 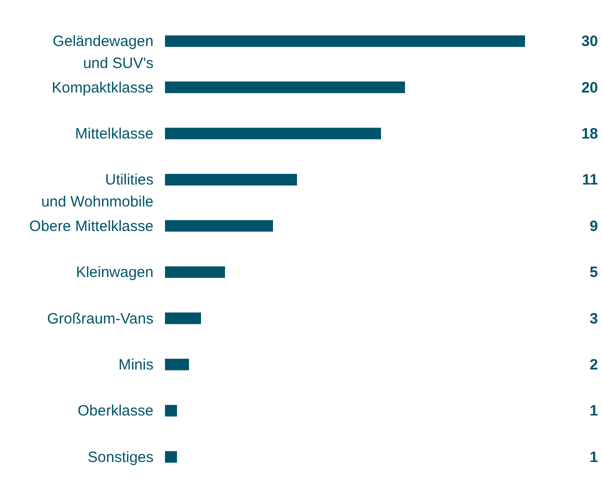 I want to click on y-tick-label: Minis, so click(x=136, y=365).